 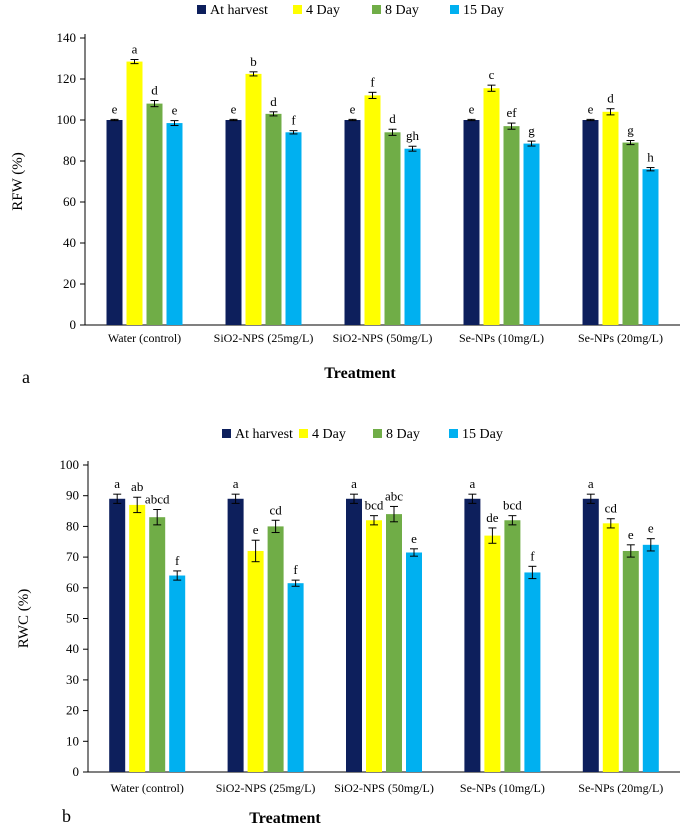 I want to click on category-label: SiO2-NPS (50mg/L), so click(x=383, y=338).